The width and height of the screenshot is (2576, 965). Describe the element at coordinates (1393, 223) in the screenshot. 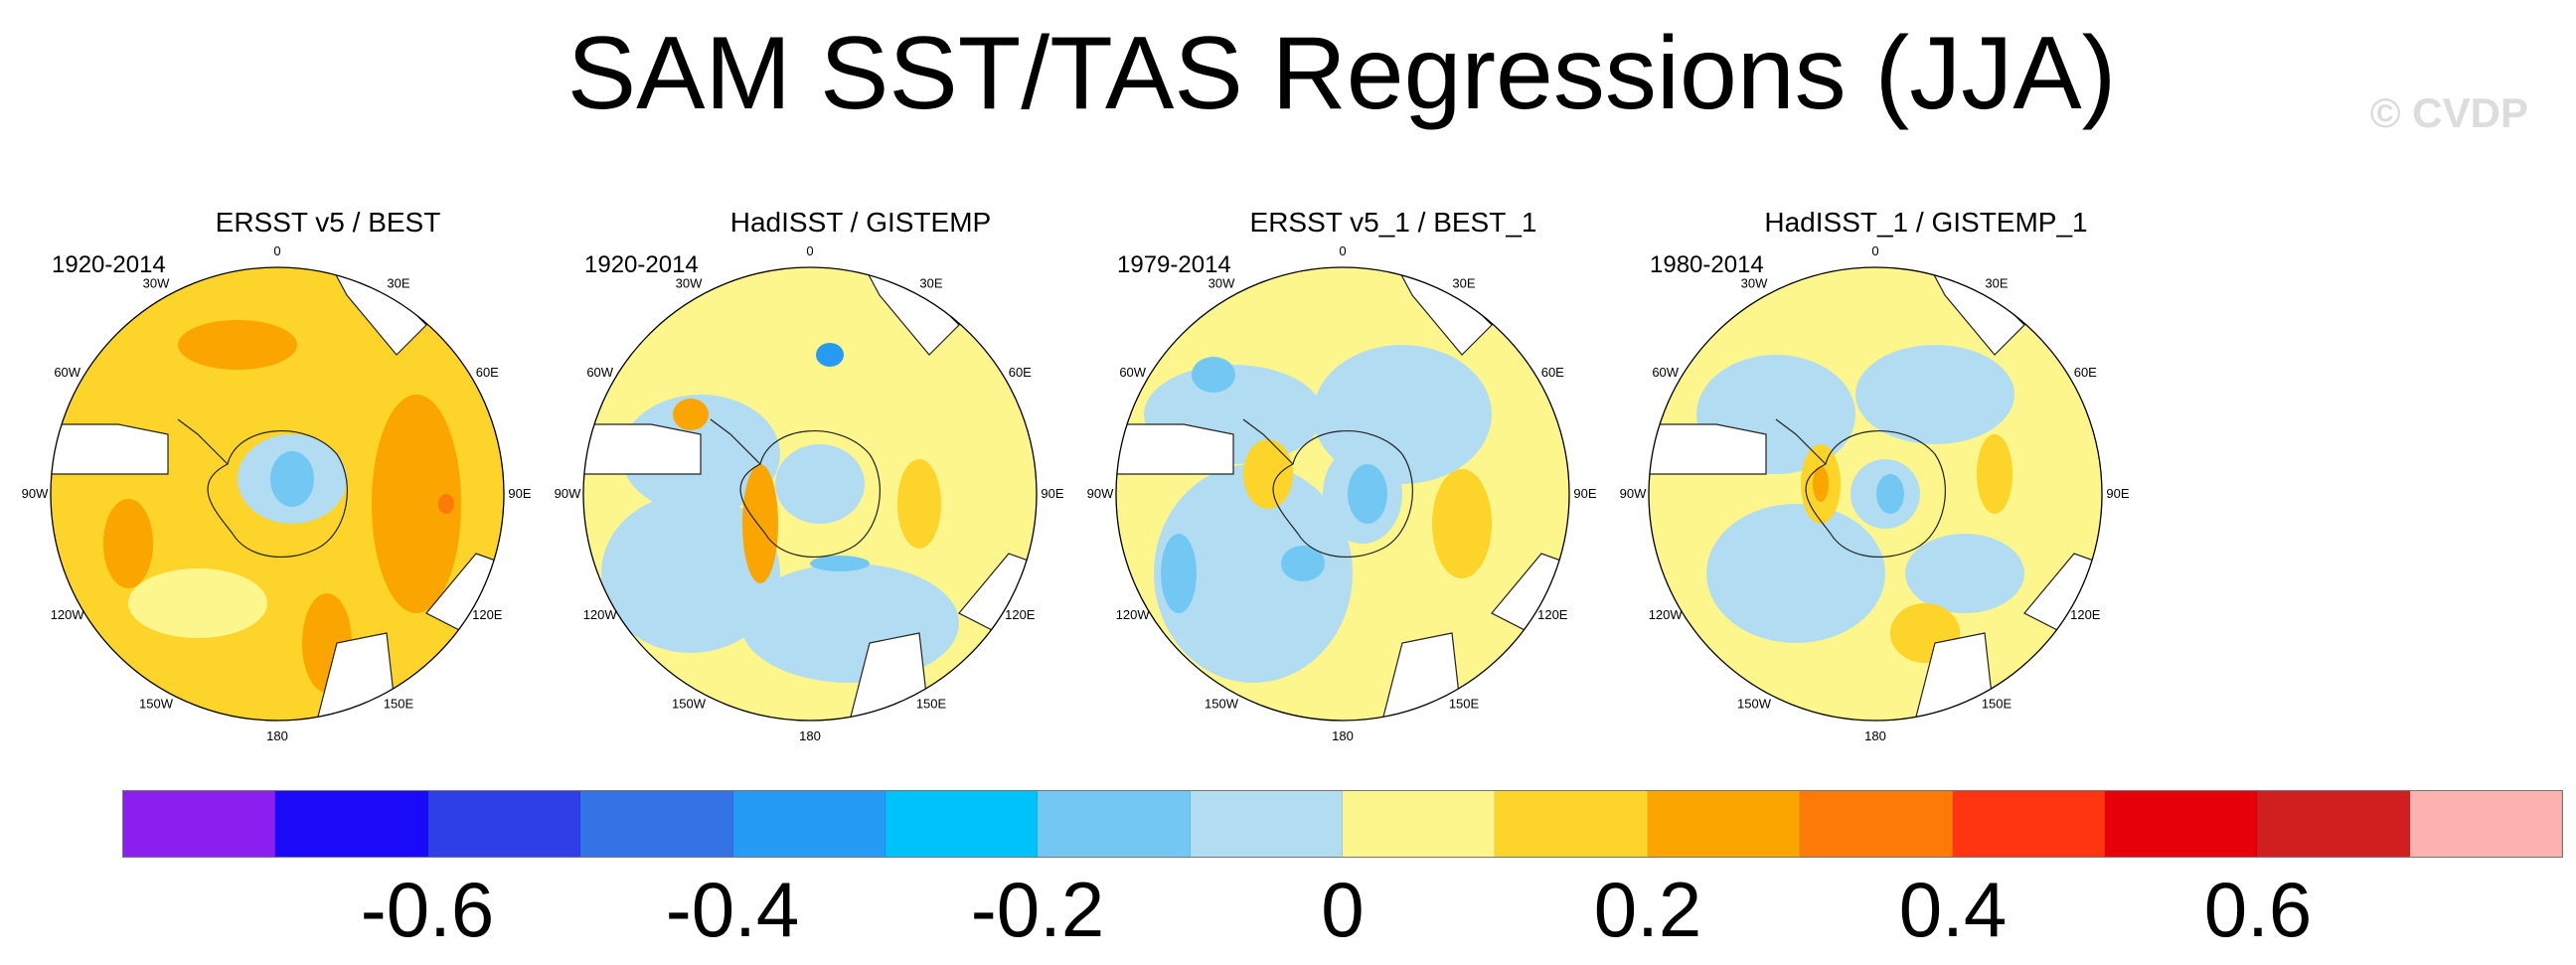

I see `panel-title: ERSST v5_1 / BEST_1` at that location.